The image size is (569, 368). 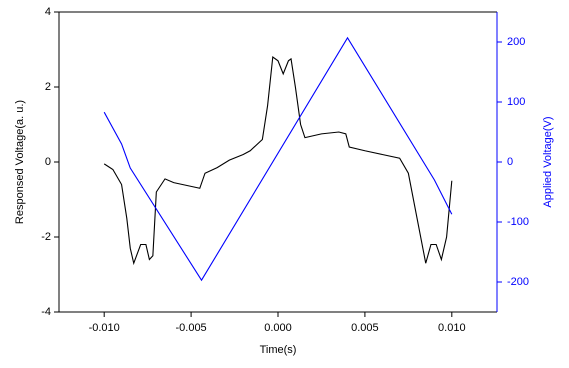 What do you see at coordinates (190, 328) in the screenshot?
I see `x-tick-label: -0.005` at bounding box center [190, 328].